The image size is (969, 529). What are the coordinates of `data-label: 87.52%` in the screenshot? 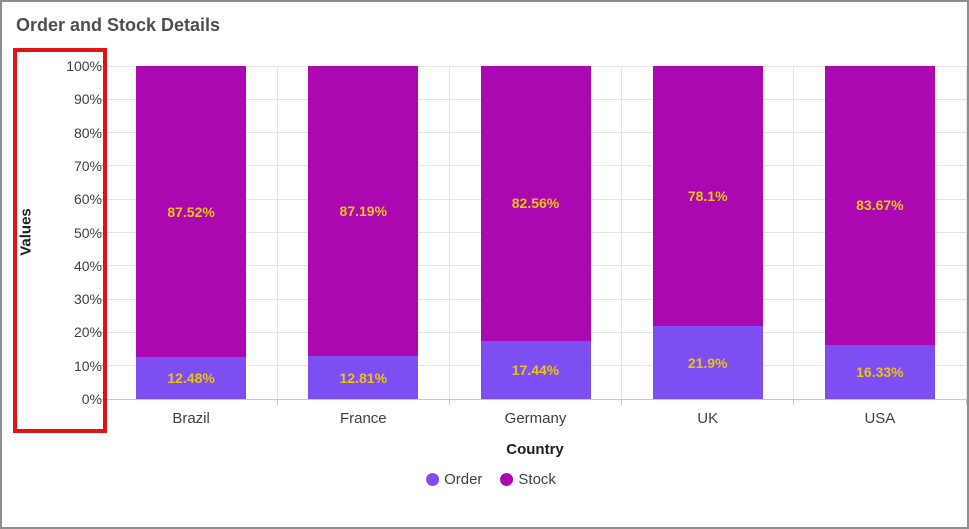 It's located at (191, 211).